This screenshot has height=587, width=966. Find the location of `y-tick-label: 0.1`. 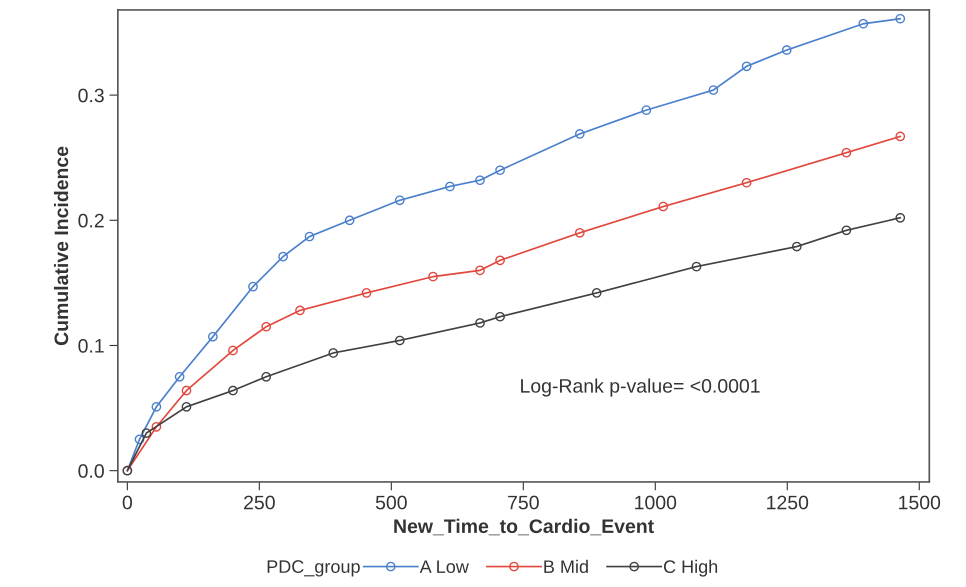

y-tick-label: 0.1 is located at coordinates (91, 345).